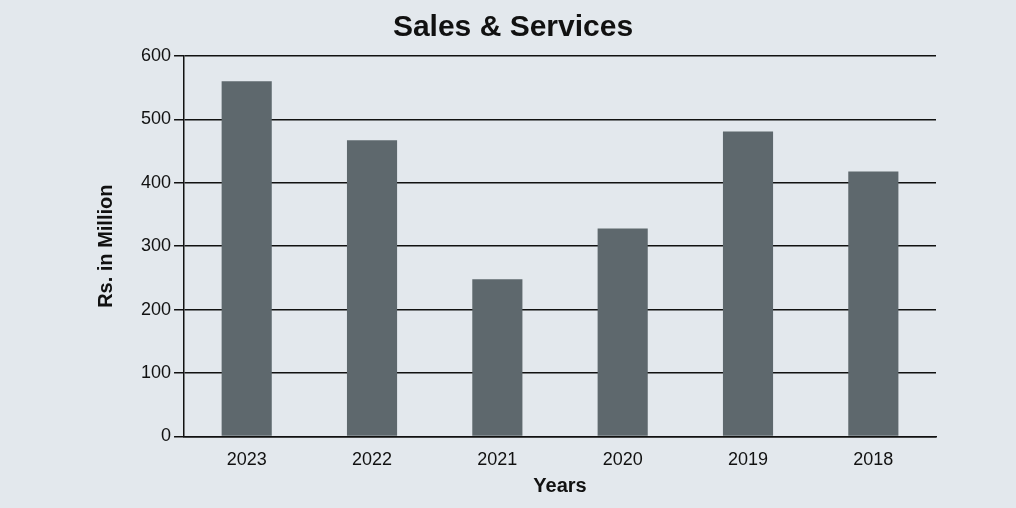  I want to click on x-tick-label: 2019, so click(748, 459).